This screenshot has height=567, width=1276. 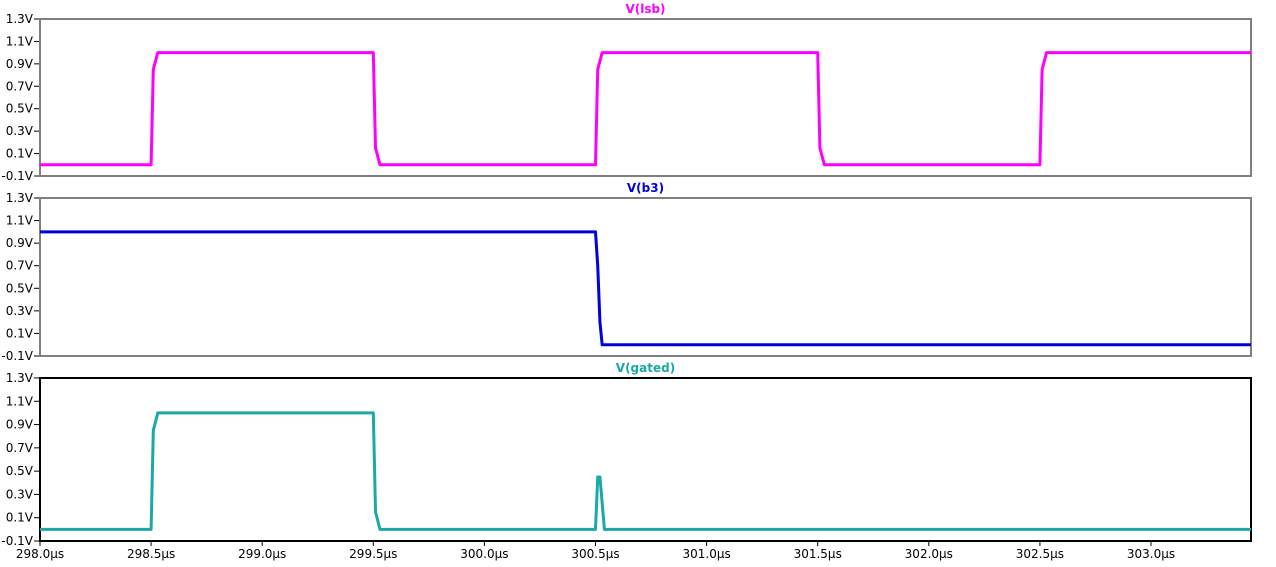 I want to click on x-tick-label: 298.5µs, so click(x=151, y=554).